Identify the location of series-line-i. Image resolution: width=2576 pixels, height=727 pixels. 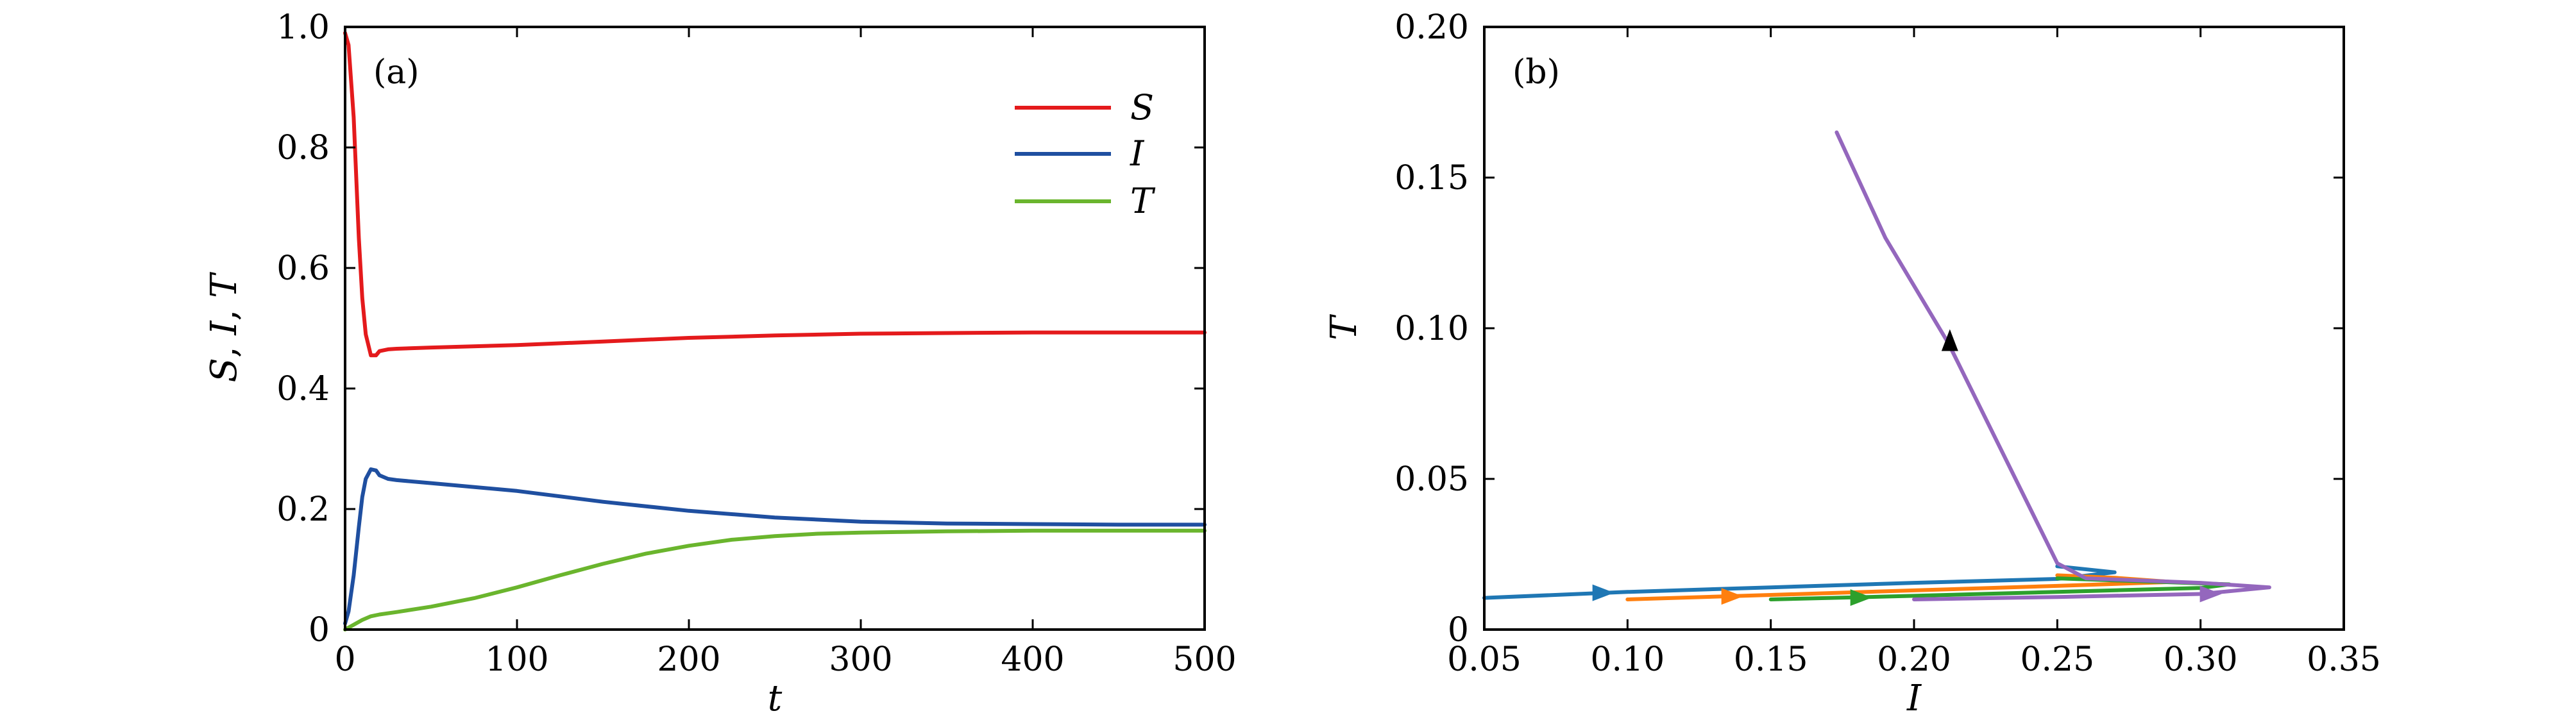
(775, 546).